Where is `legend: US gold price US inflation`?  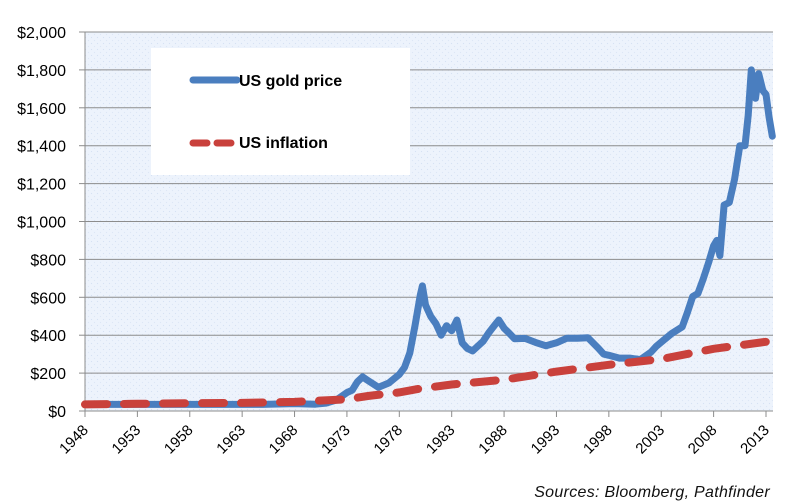 legend: US gold price US inflation is located at coordinates (280, 111).